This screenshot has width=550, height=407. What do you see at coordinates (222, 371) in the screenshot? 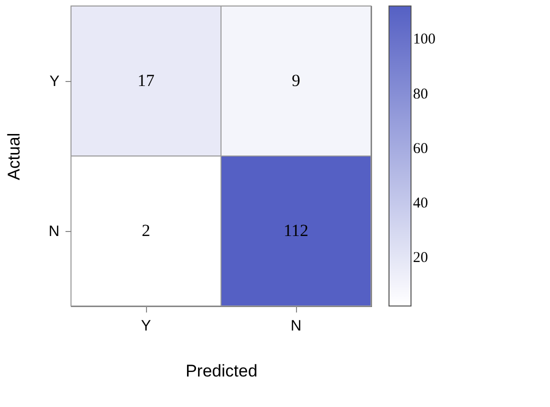
I see `x-axis-title: Predicted` at bounding box center [222, 371].